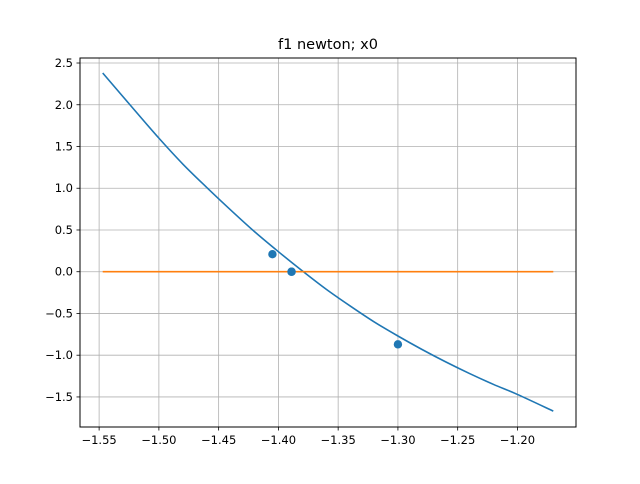 Image resolution: width=640 pixels, height=484 pixels. Describe the element at coordinates (64, 188) in the screenshot. I see `y-tick-label: 1.0` at that location.